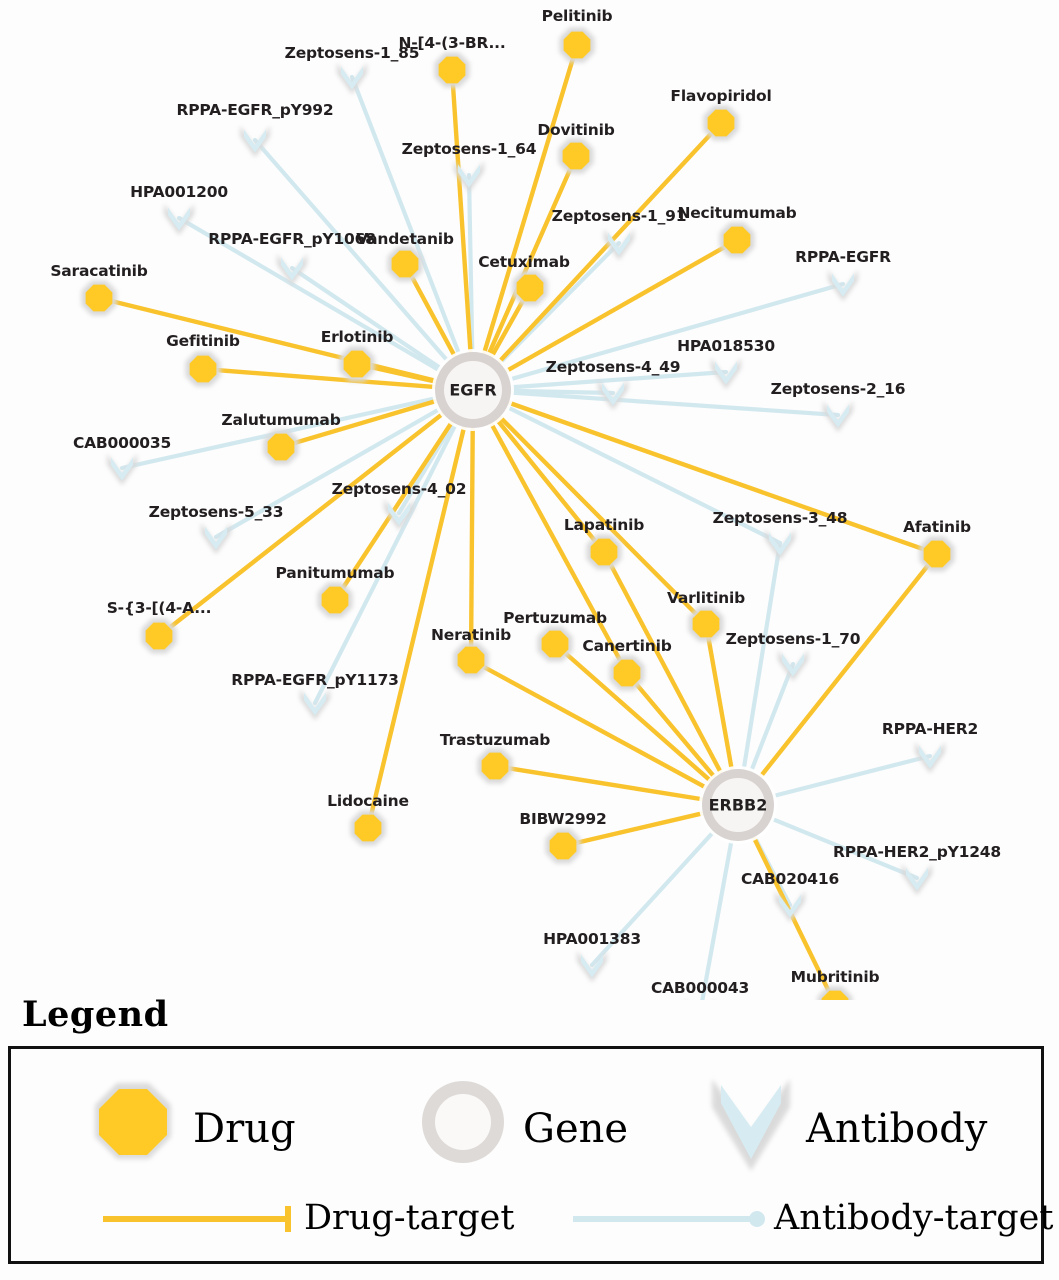  What do you see at coordinates (463, 1122) in the screenshot?
I see `ring-icon` at bounding box center [463, 1122].